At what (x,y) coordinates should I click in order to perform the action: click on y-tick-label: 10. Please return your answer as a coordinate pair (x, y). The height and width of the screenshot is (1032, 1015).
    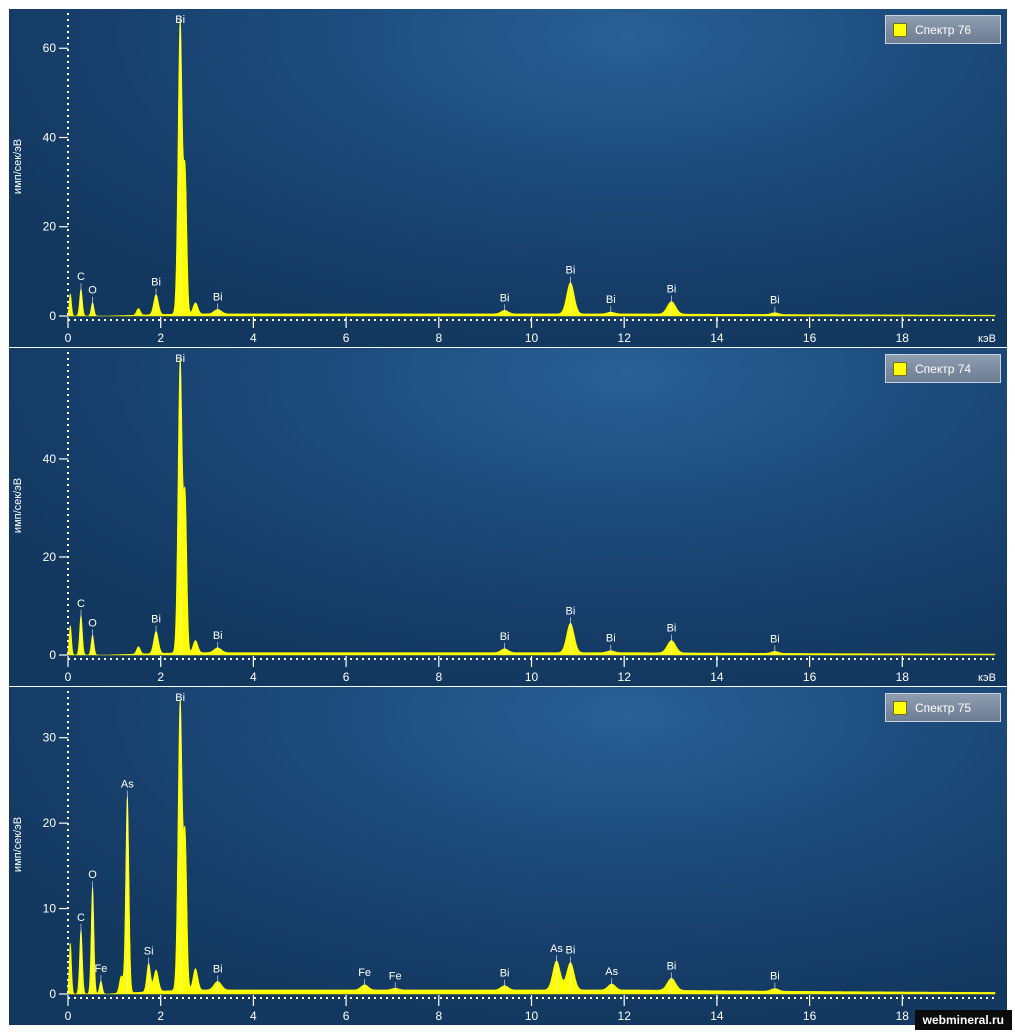
    Looking at the image, I should click on (50, 909).